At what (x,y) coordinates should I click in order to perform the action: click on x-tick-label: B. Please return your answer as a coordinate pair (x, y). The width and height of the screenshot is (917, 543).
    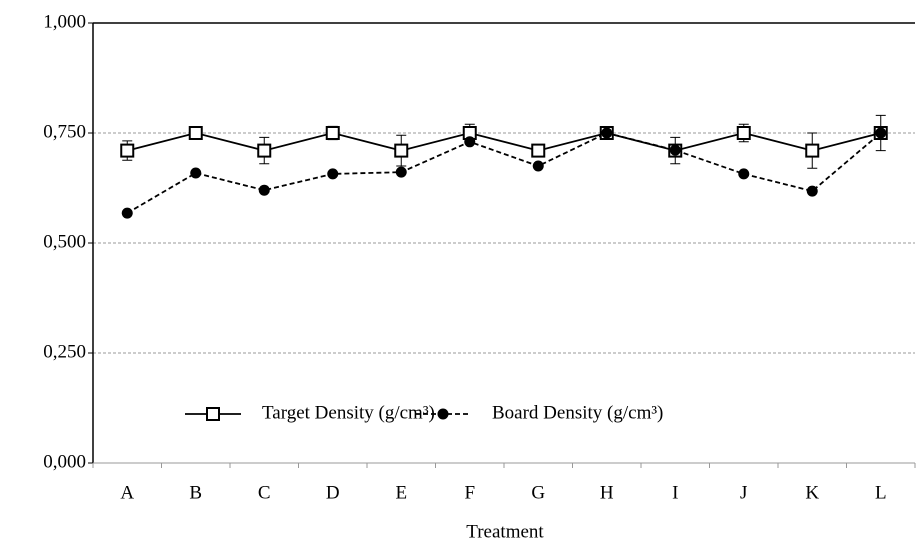
    Looking at the image, I should click on (195, 492).